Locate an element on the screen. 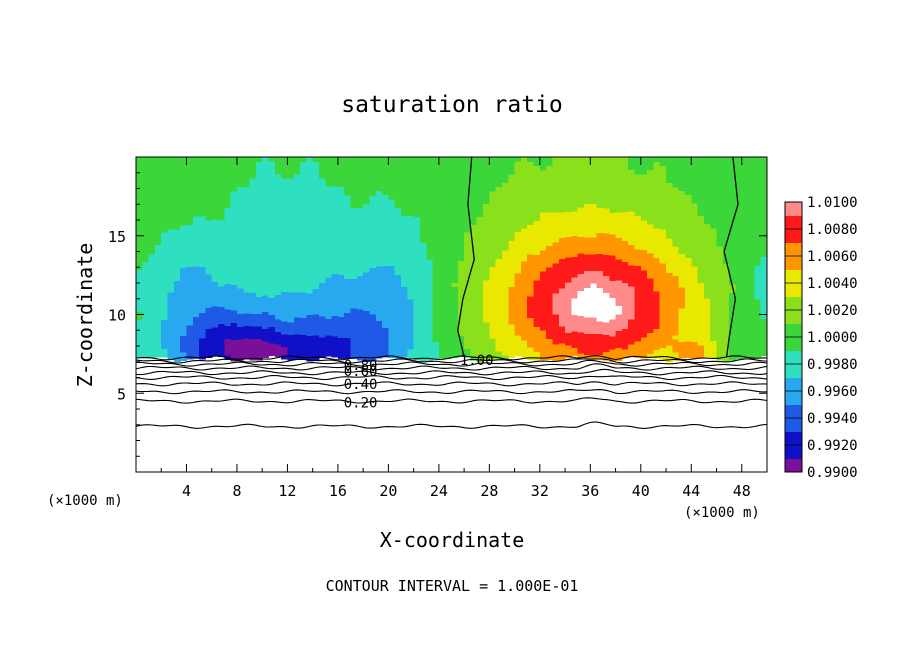  low-level-contours is located at coordinates (451, 392).